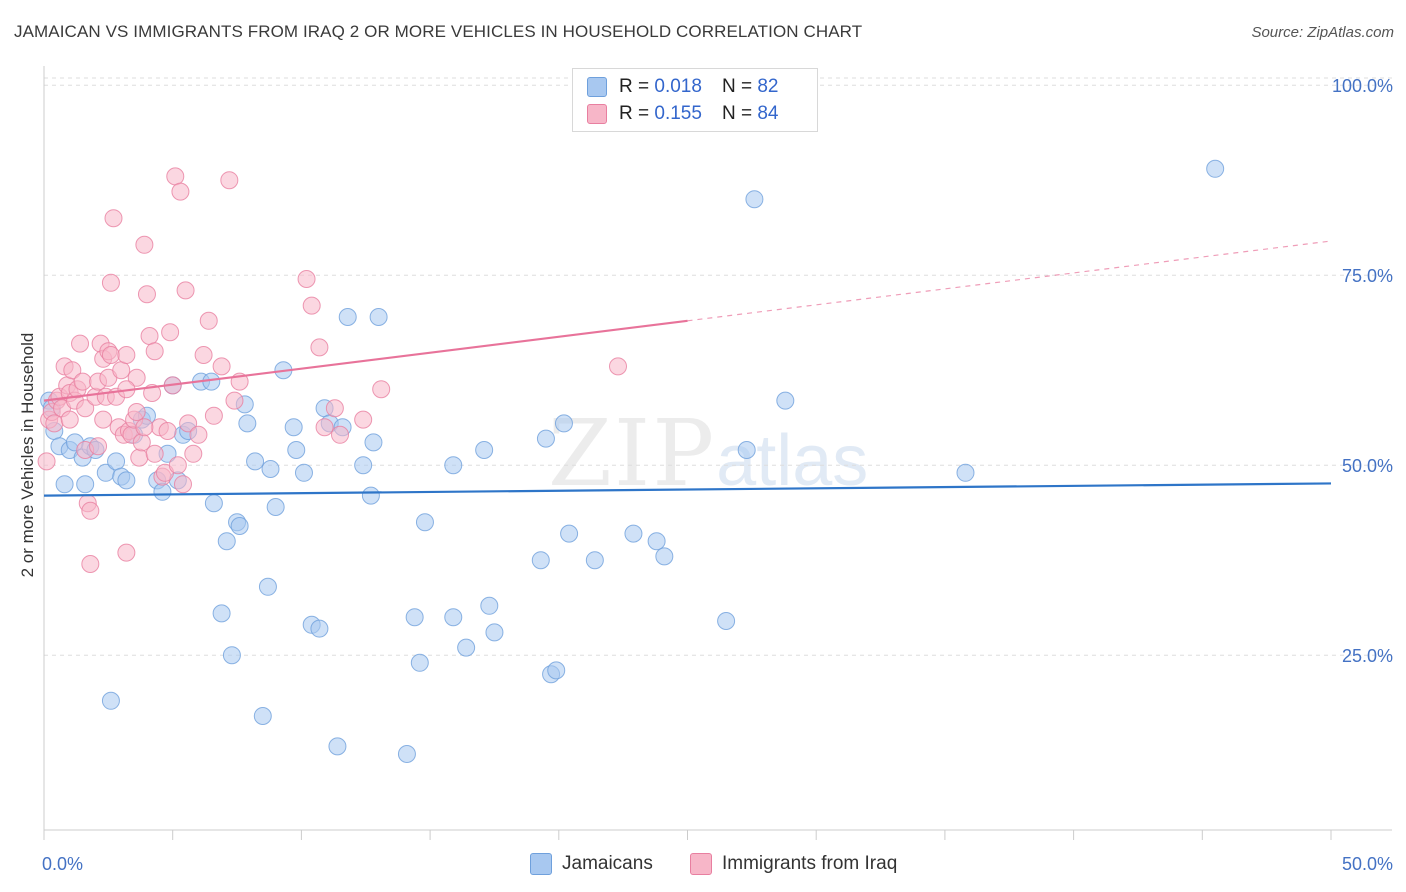 Image resolution: width=1406 pixels, height=892 pixels. What do you see at coordinates (1009, 281) in the screenshot?
I see `trend-line-iraq-extension` at bounding box center [1009, 281].